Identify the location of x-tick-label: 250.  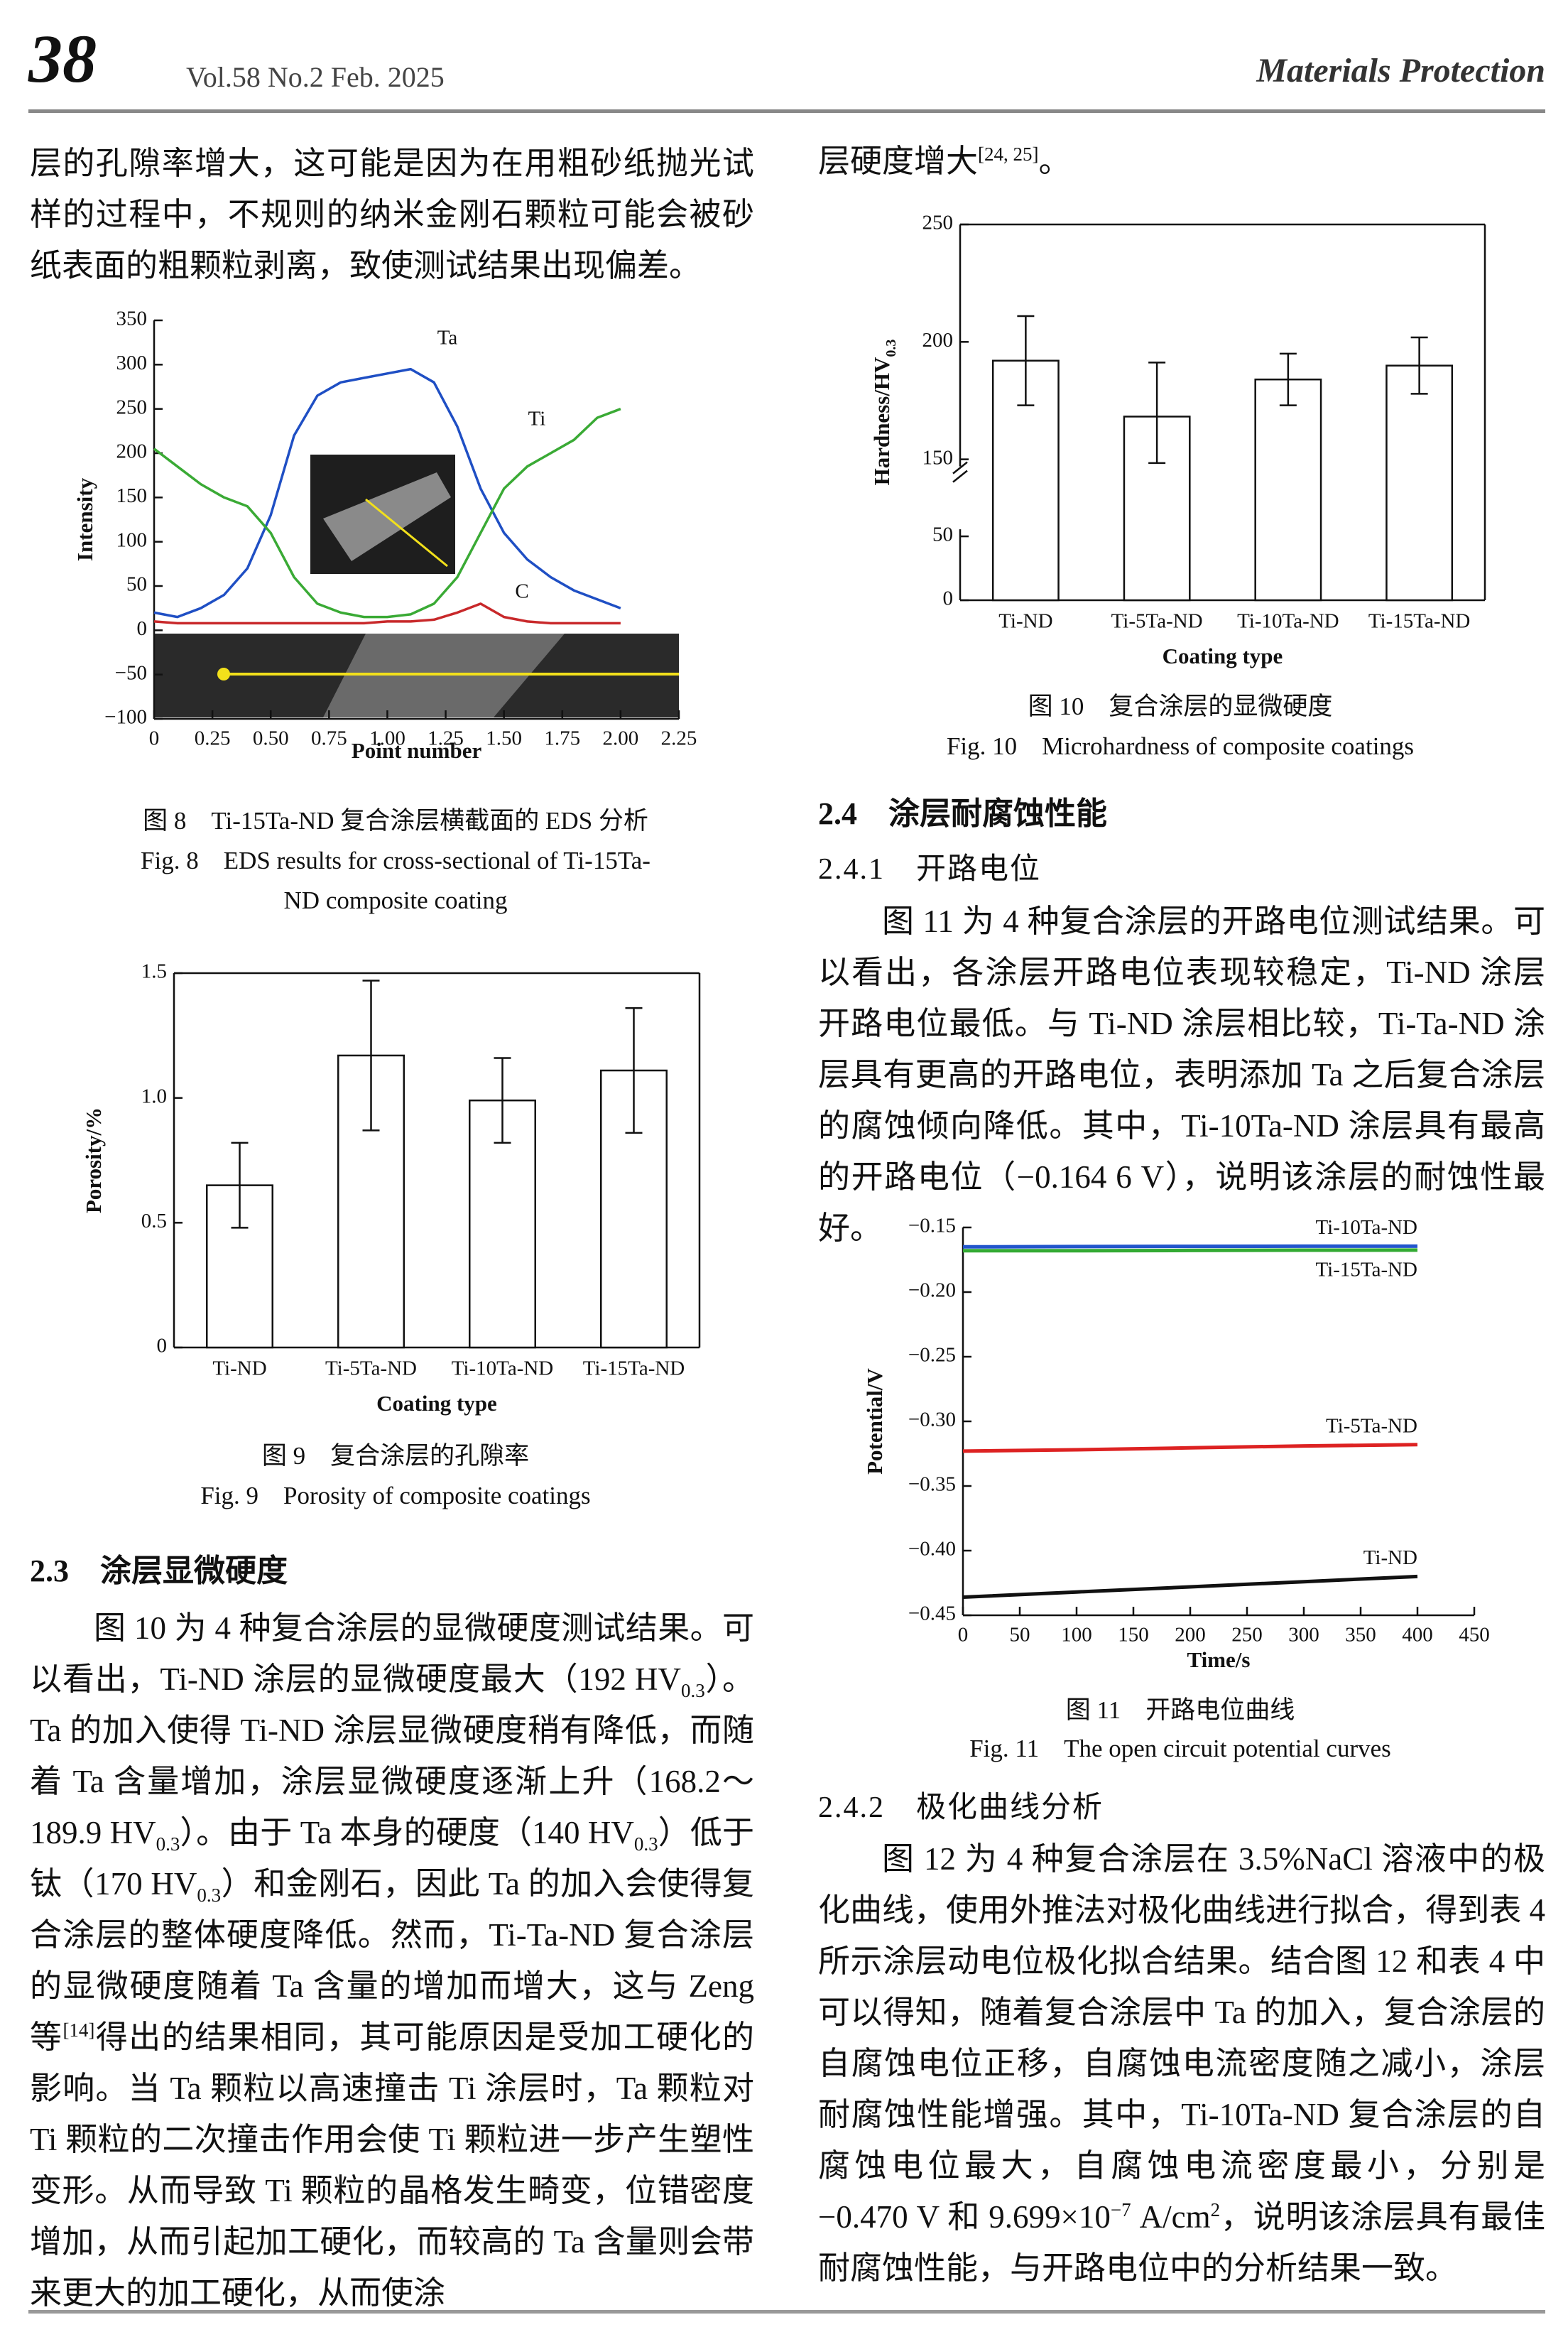
(1247, 1636).